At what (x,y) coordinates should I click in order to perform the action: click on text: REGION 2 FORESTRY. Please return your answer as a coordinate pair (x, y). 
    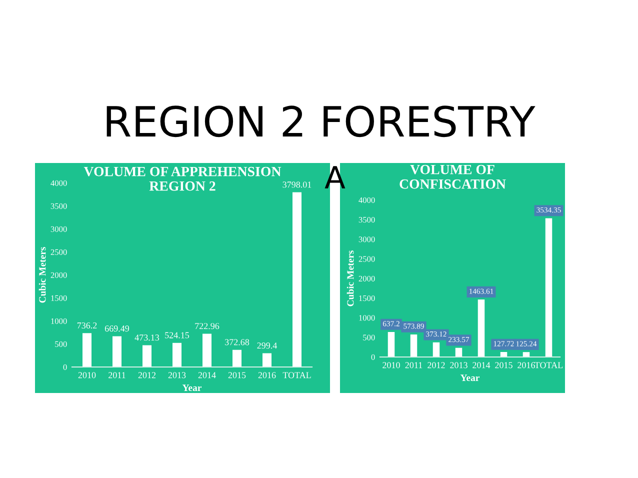
    Looking at the image, I should click on (321, 122).